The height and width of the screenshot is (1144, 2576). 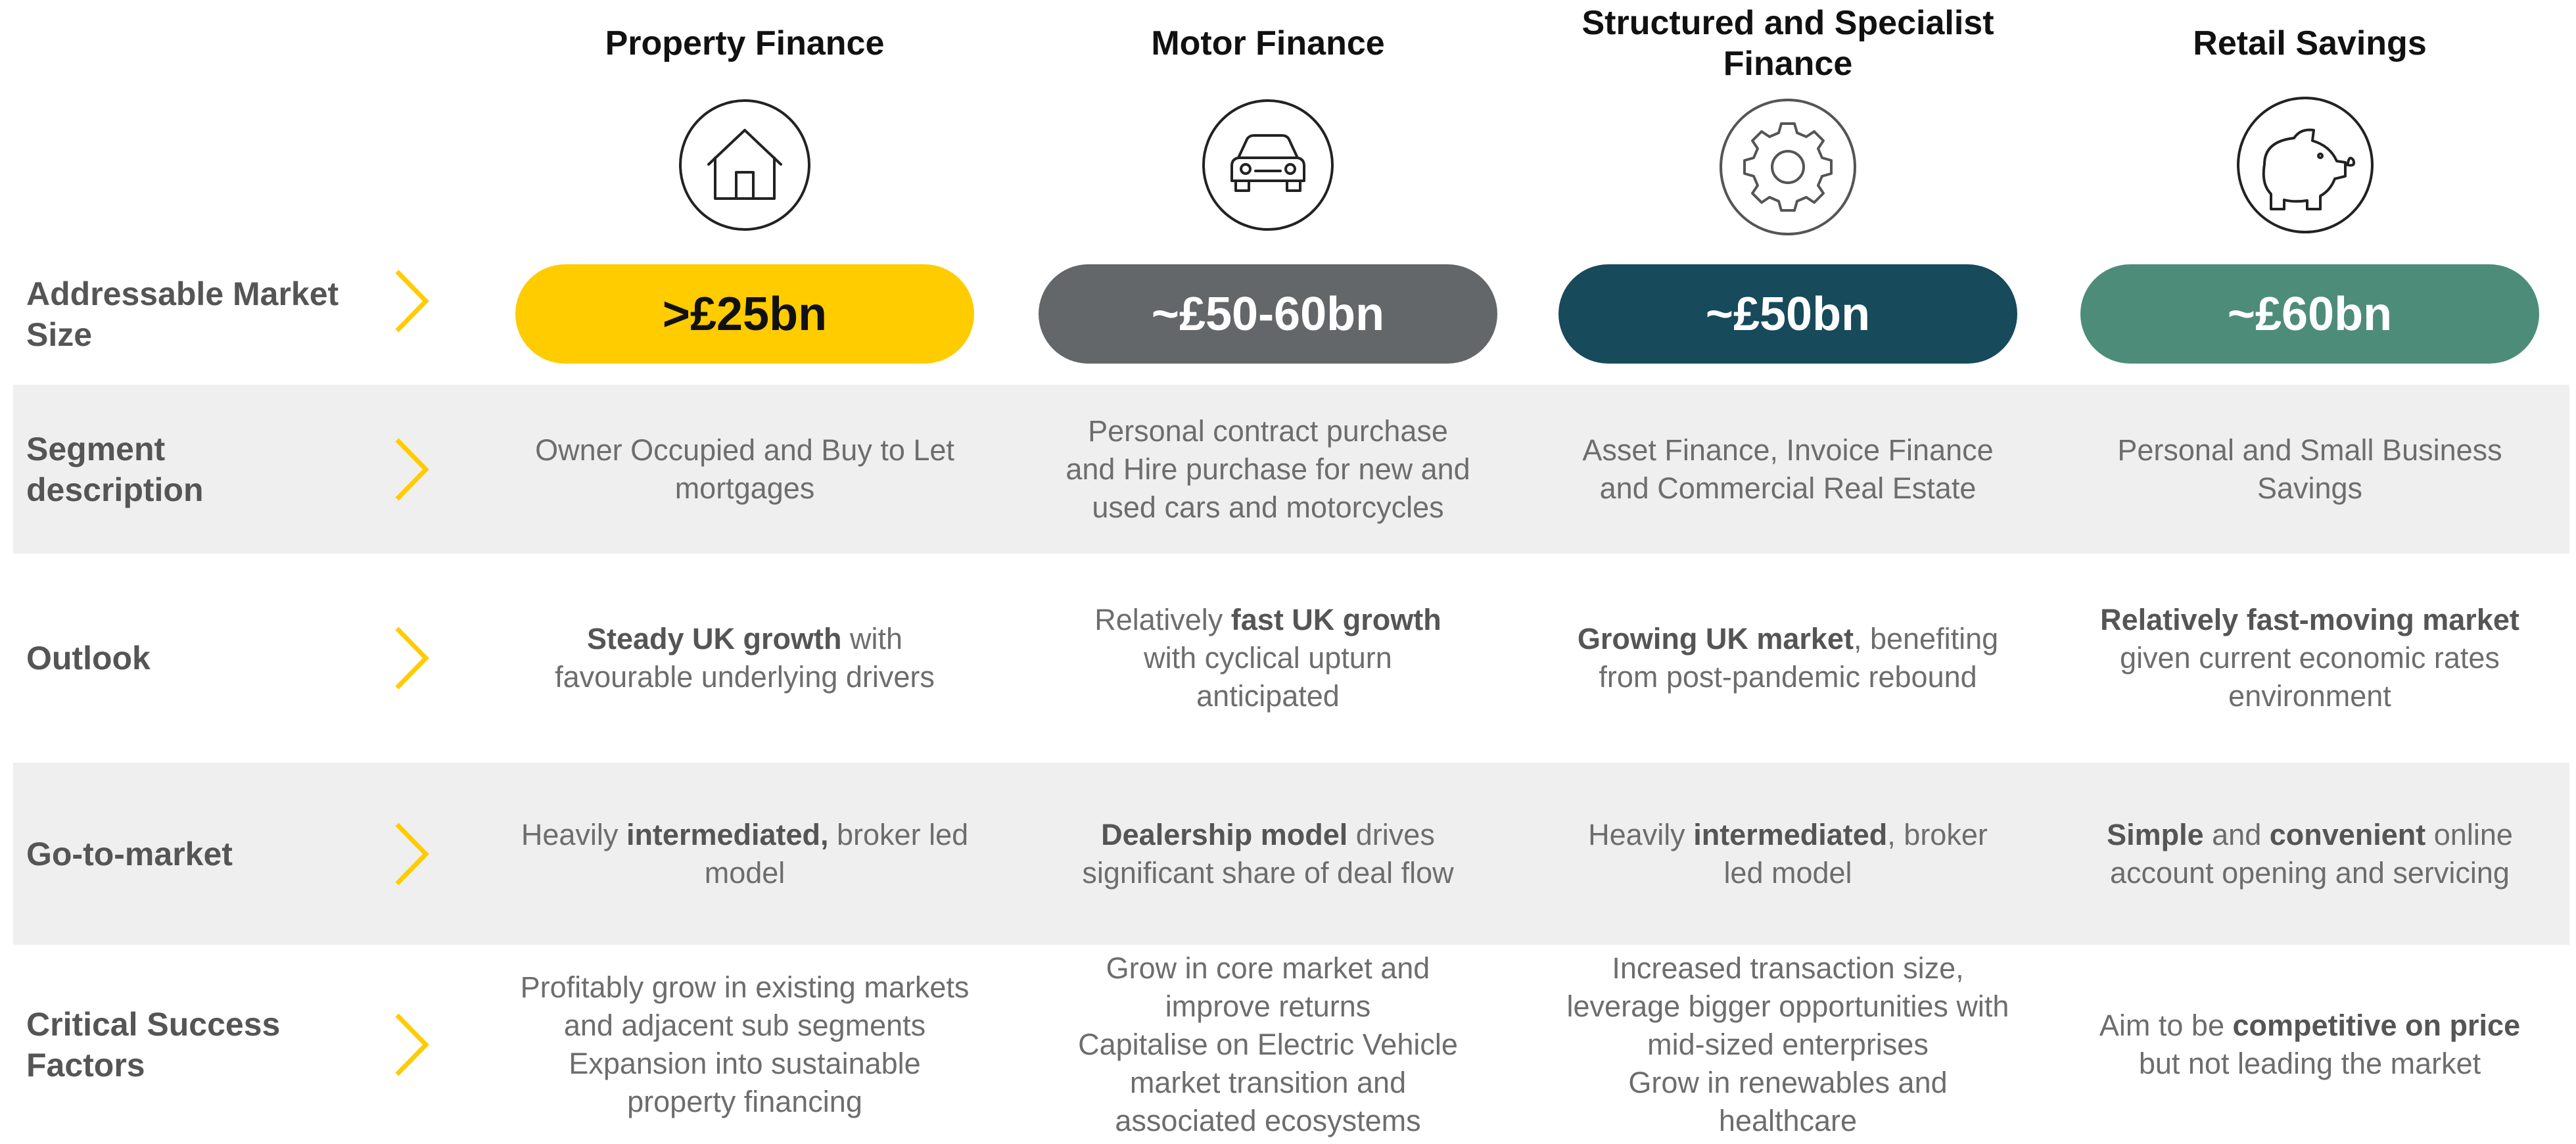 I want to click on text-run: healthcare, so click(x=1788, y=1120).